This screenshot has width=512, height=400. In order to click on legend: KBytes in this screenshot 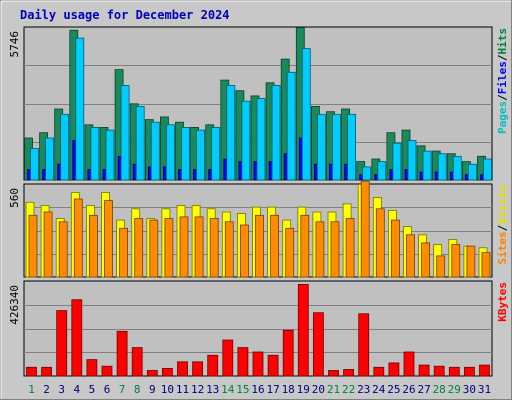, I will do `click(502, 302)`.